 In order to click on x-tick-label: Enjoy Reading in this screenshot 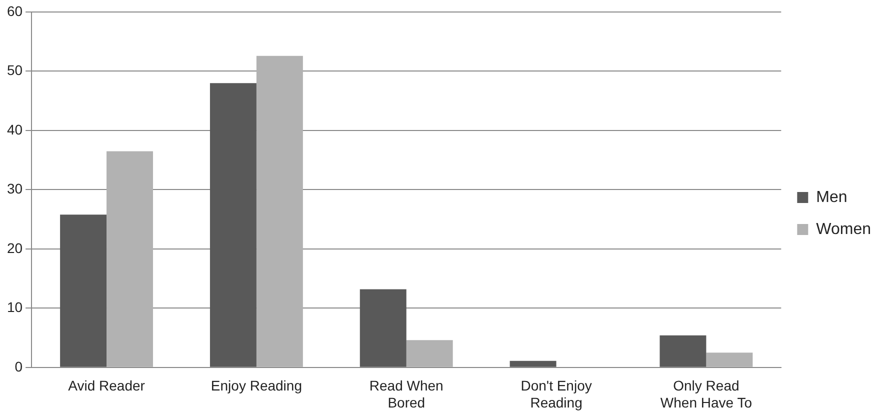, I will do `click(256, 386)`.